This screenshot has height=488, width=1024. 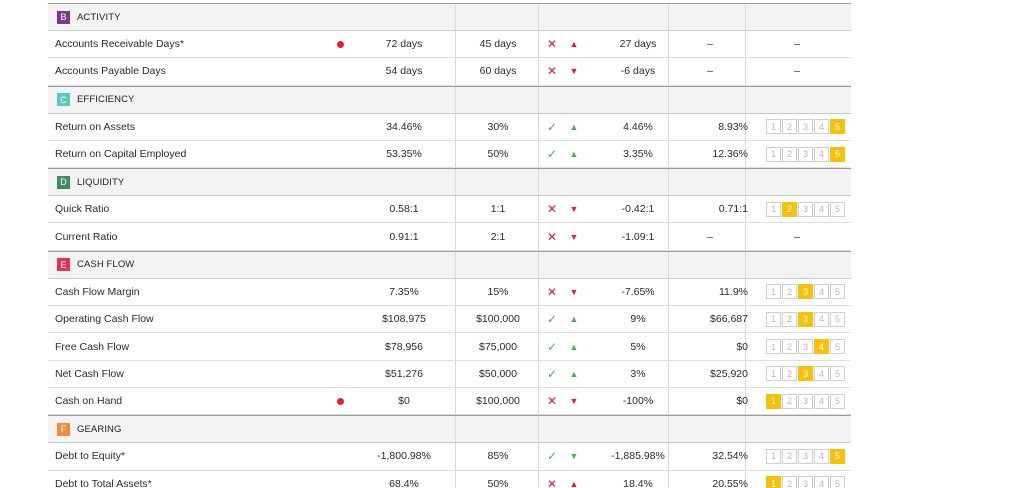 What do you see at coordinates (574, 319) in the screenshot?
I see `arrow-up-icon: ▲` at bounding box center [574, 319].